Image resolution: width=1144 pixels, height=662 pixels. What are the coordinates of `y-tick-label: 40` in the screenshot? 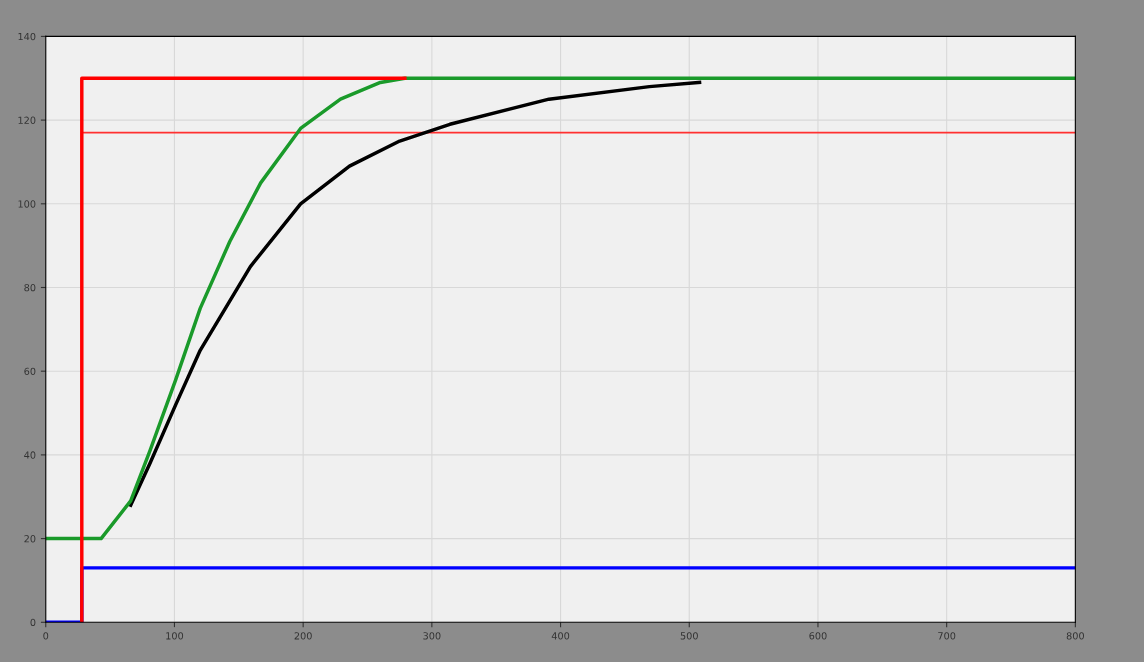 It's located at (30, 455).